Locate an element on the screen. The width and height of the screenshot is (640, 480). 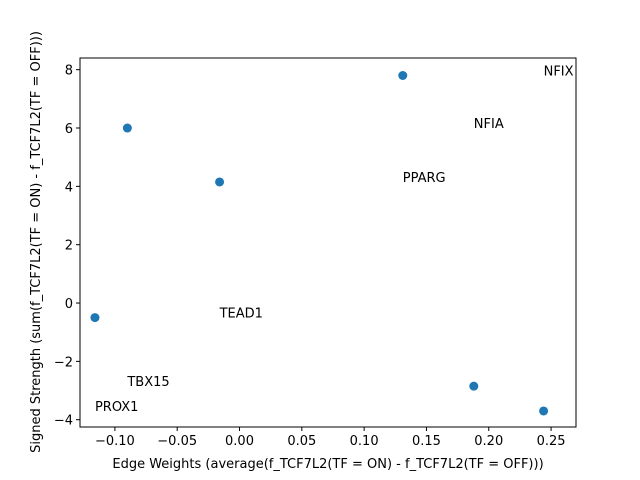
x-tick-label: 0.10 is located at coordinates (364, 441).